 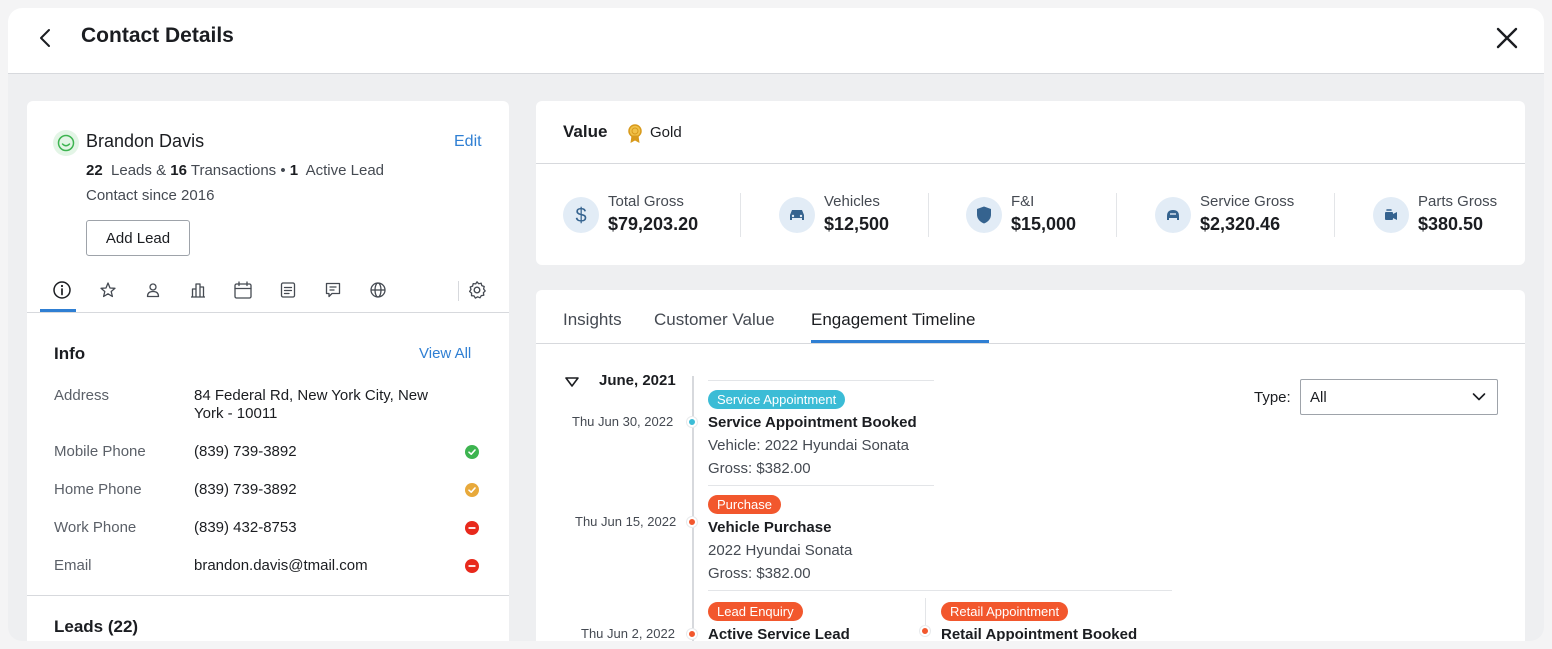 I want to click on tab-documents, so click(x=288, y=290).